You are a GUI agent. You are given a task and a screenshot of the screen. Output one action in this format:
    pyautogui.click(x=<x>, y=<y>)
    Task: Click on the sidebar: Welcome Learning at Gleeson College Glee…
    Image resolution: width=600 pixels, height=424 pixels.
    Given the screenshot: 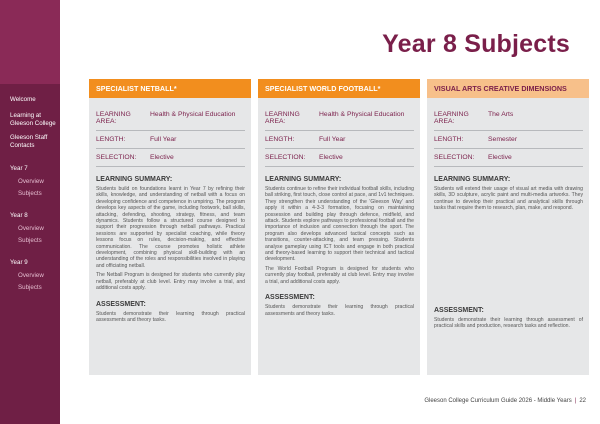 What is the action you would take?
    pyautogui.click(x=30, y=212)
    